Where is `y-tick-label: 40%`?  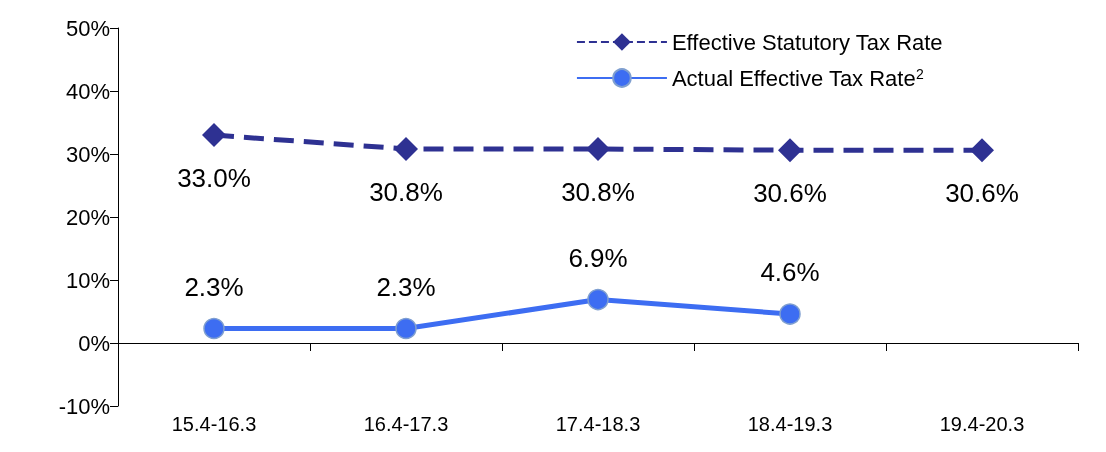
y-tick-label: 40% is located at coordinates (87, 91).